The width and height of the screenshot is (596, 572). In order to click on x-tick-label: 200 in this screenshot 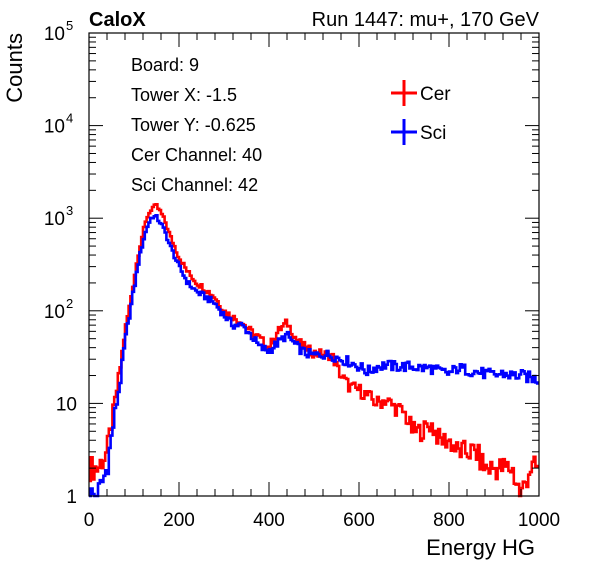, I will do `click(179, 520)`.